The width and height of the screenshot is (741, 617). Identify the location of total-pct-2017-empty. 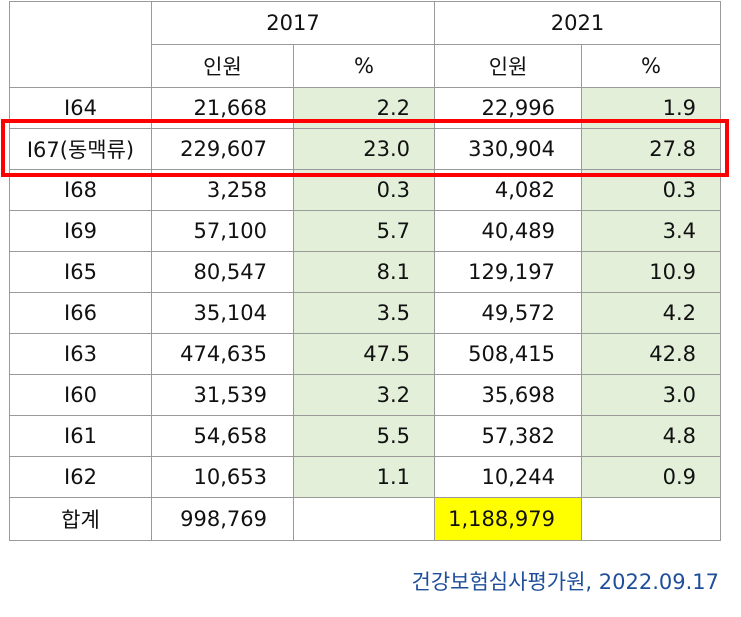
(364, 519).